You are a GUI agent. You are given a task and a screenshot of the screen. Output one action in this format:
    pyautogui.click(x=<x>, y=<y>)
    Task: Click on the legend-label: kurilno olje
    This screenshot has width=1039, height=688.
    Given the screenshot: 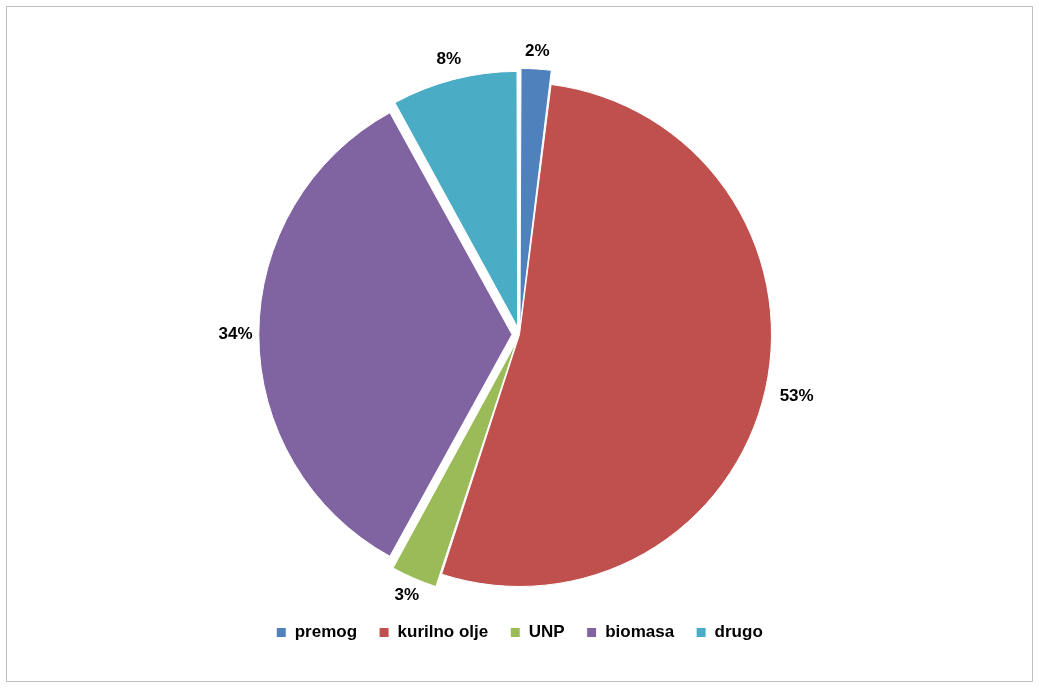 What is the action you would take?
    pyautogui.click(x=443, y=632)
    